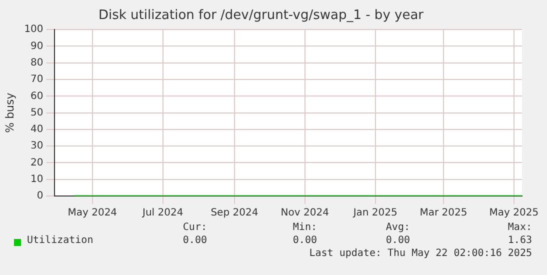  I want to click on y-axis-title: % busy, so click(9, 112).